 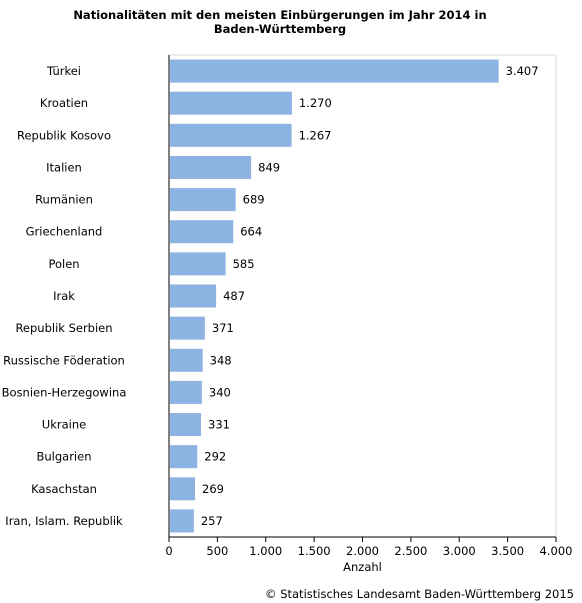 What do you see at coordinates (507, 551) in the screenshot?
I see `x-tick-label: 3.500` at bounding box center [507, 551].